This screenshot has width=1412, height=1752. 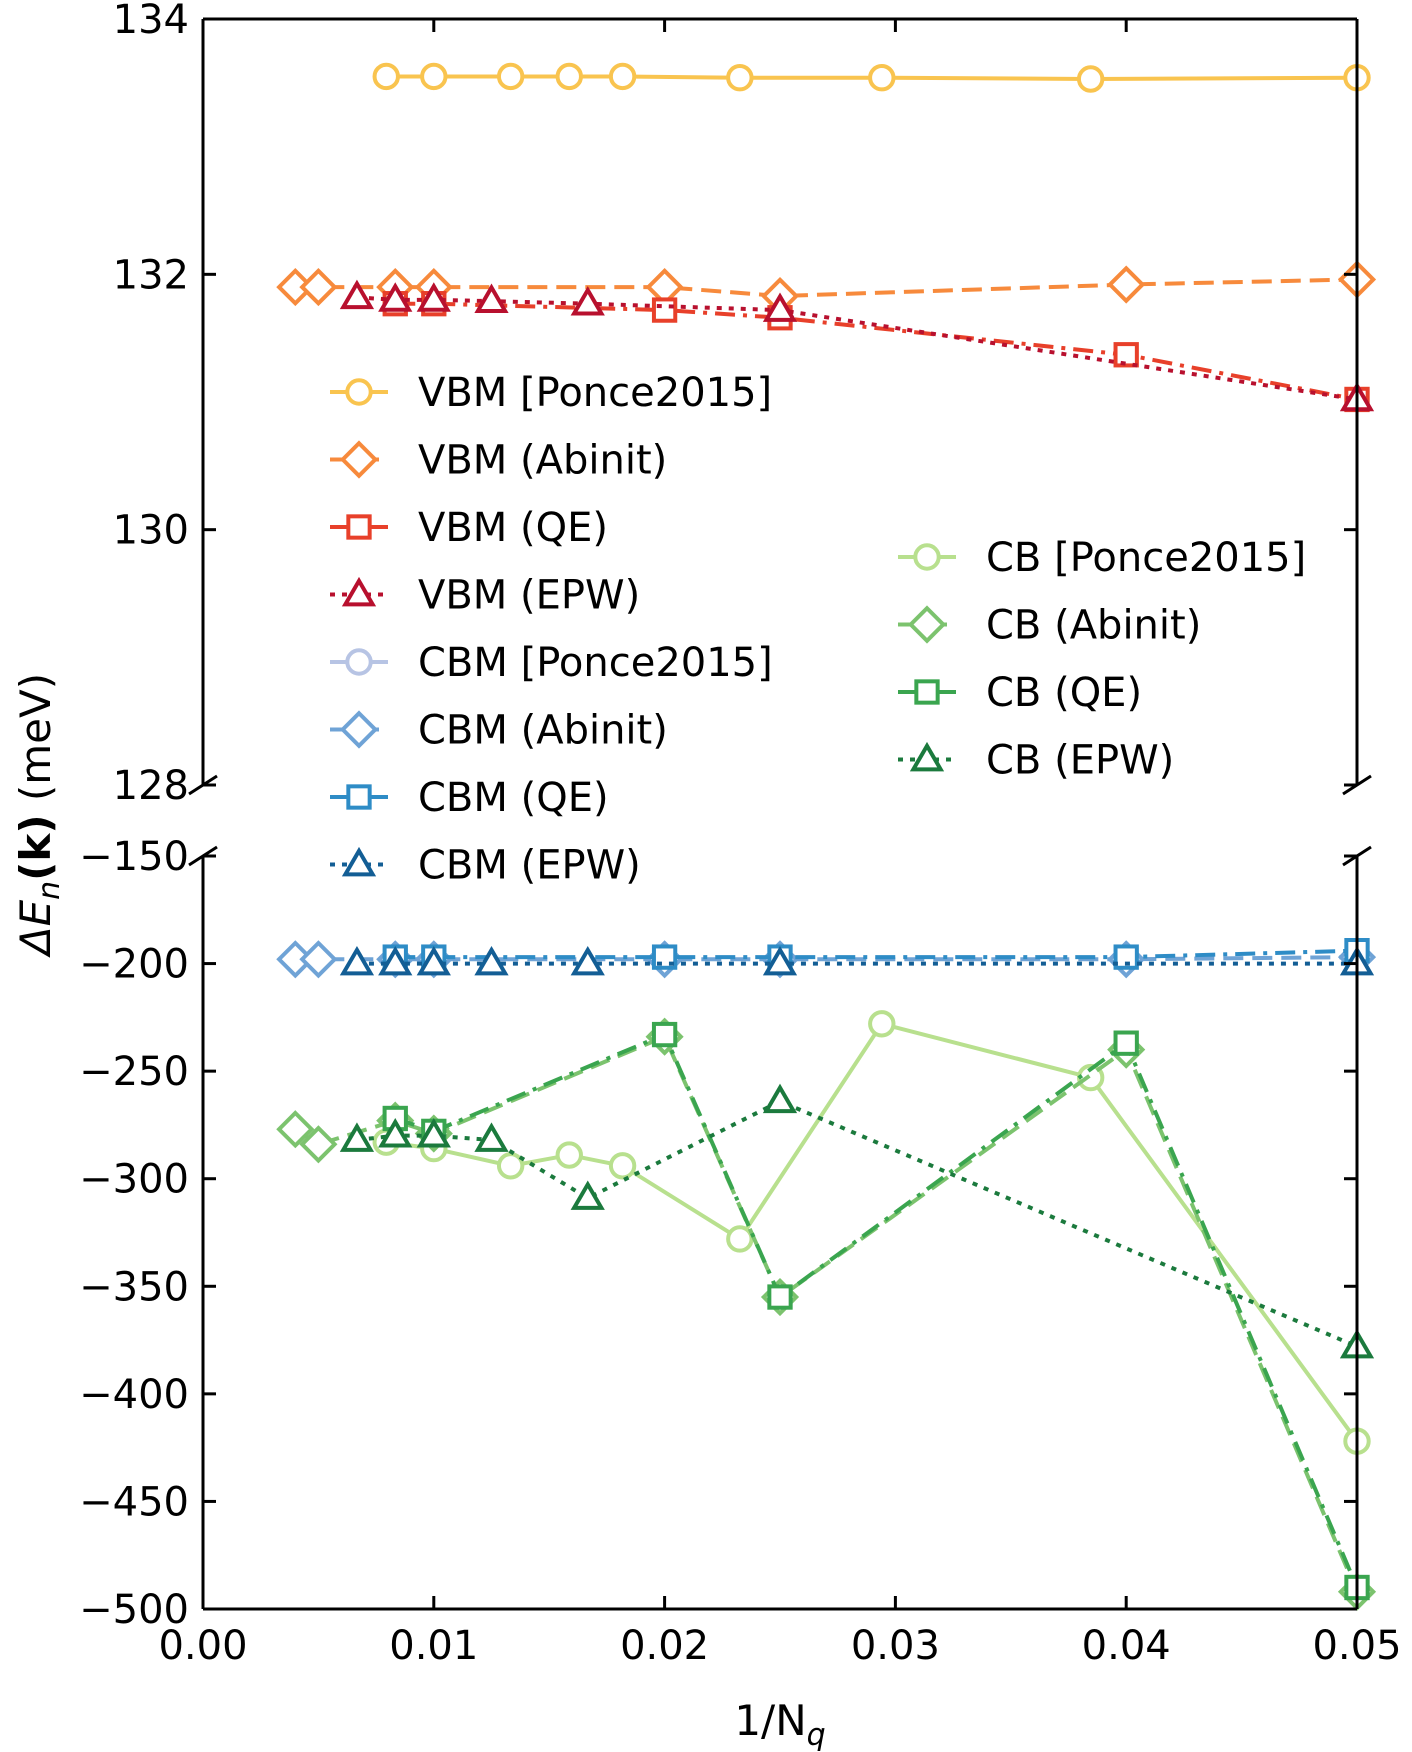 What do you see at coordinates (1080, 761) in the screenshot?
I see `legend-label: CB (EPW)` at bounding box center [1080, 761].